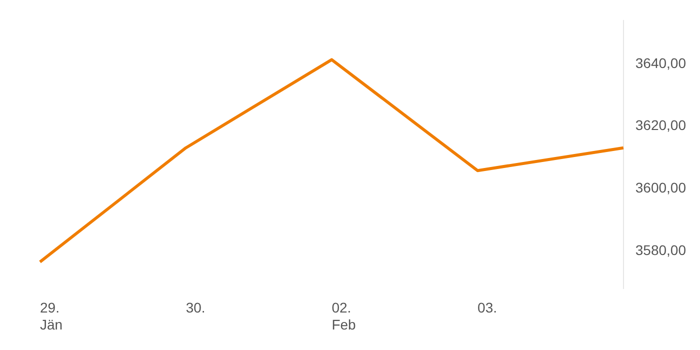  What do you see at coordinates (344, 316) in the screenshot?
I see `x-tick-label: 02. Feb` at bounding box center [344, 316].